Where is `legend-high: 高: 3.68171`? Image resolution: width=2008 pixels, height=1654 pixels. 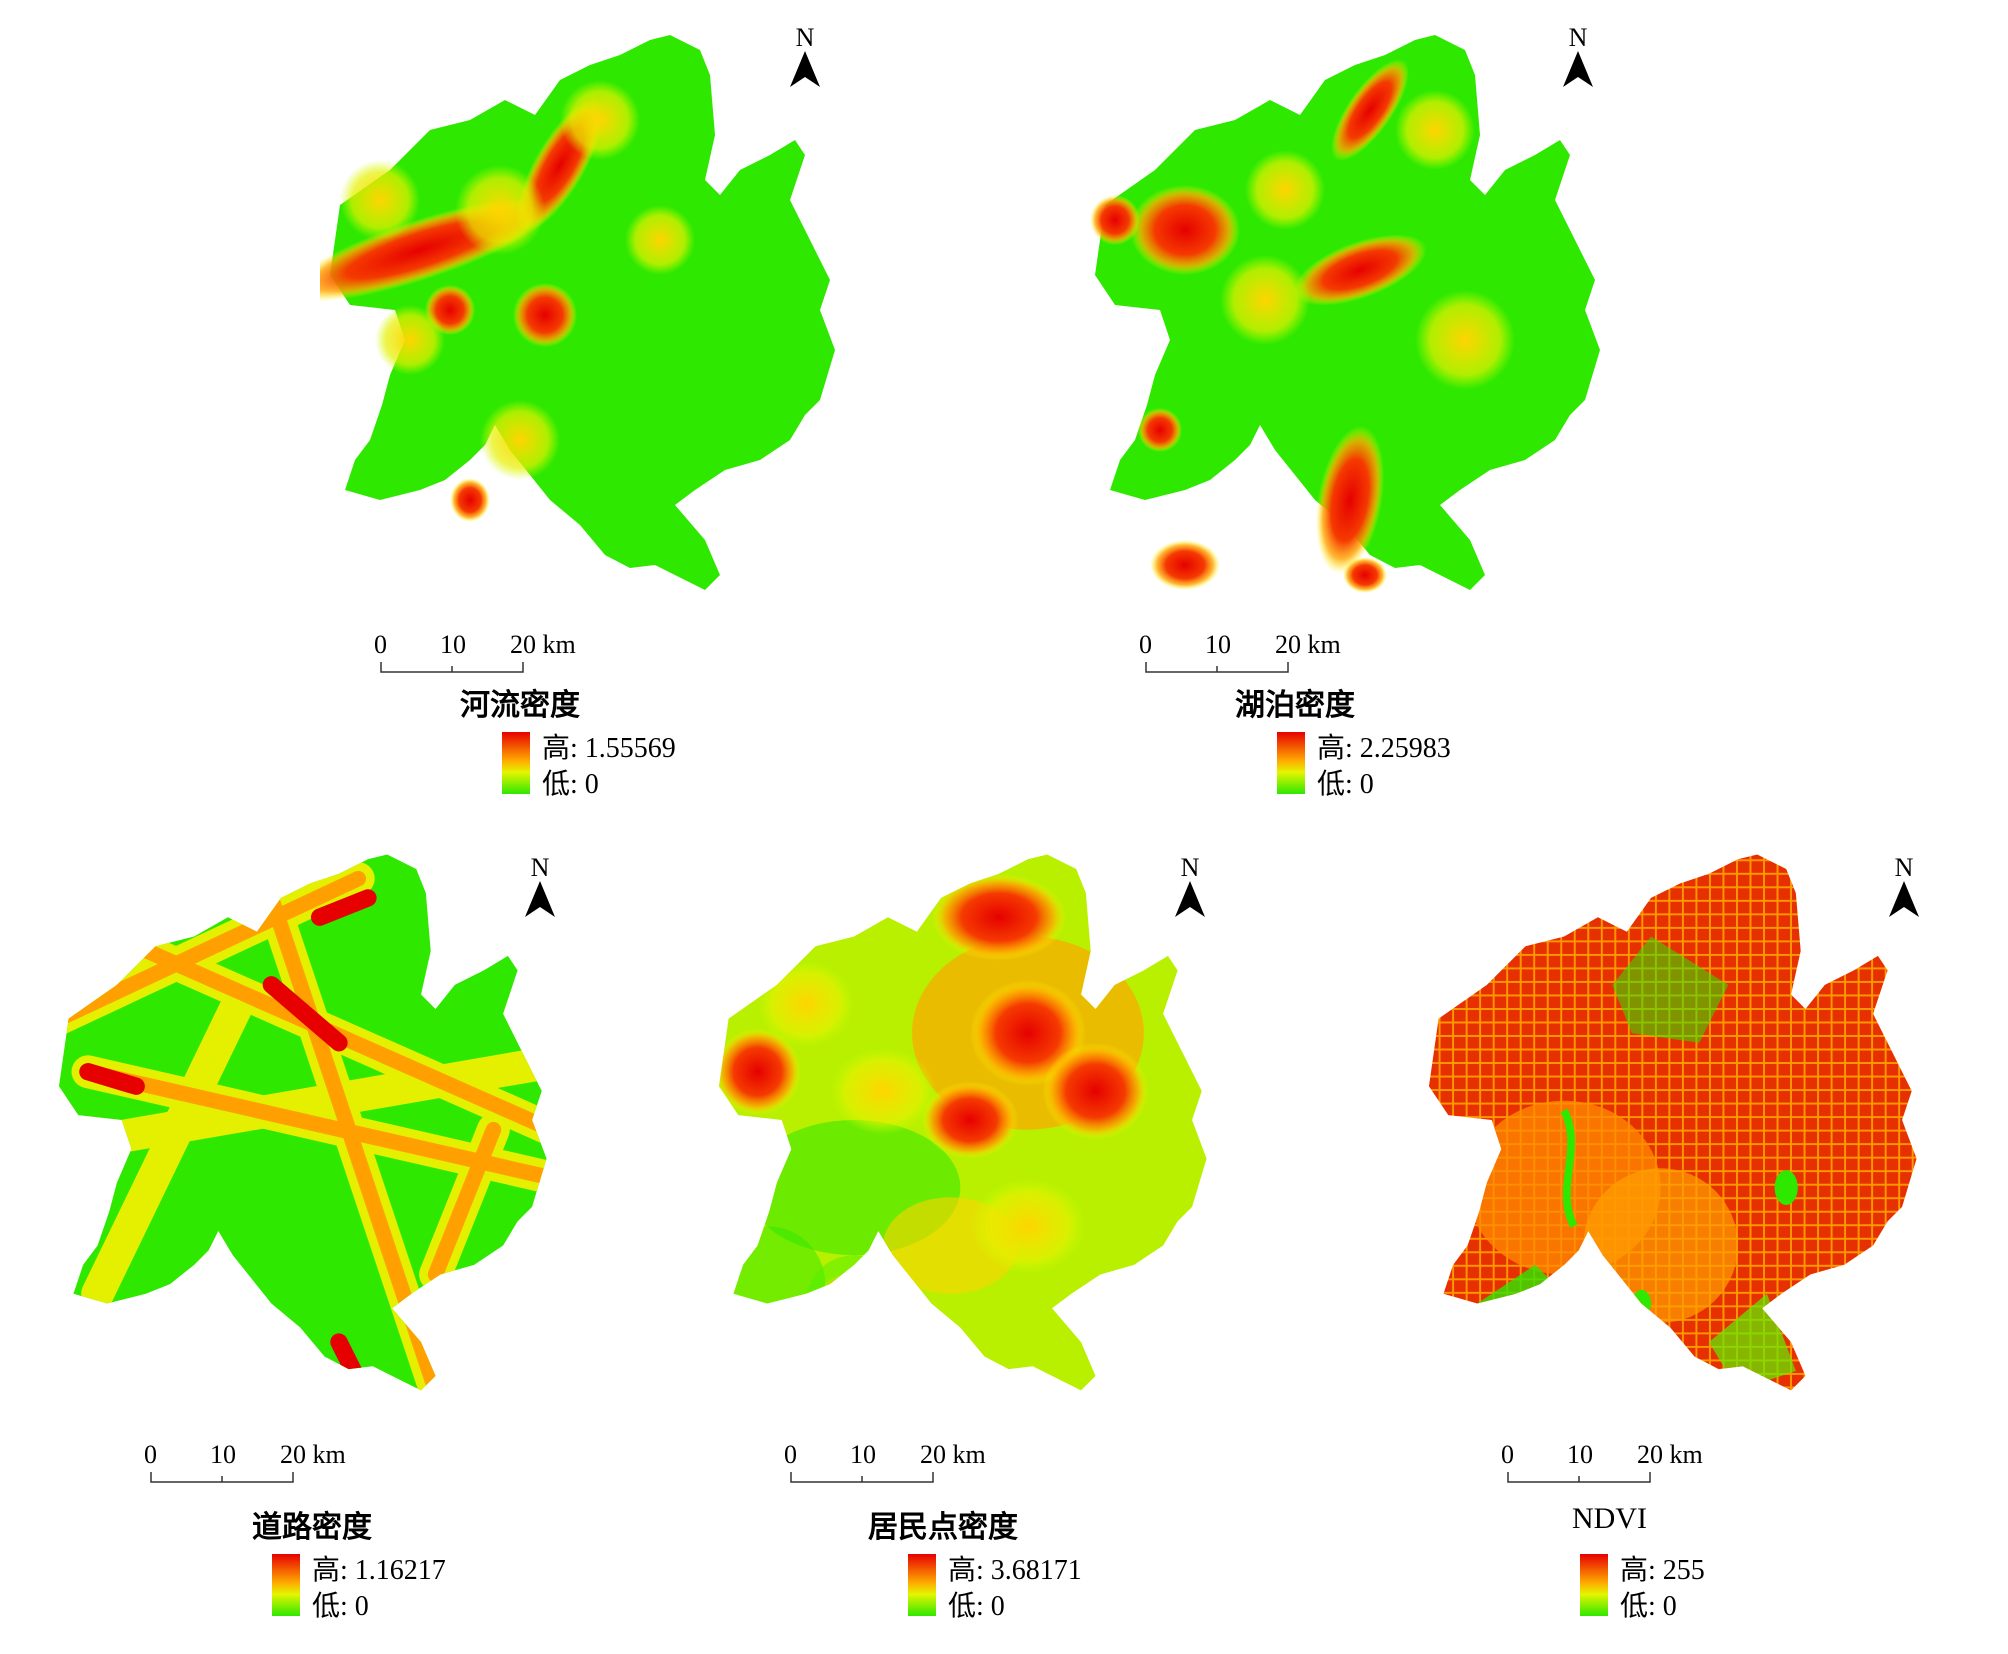 legend-high: 高: 3.68171 is located at coordinates (1015, 1570).